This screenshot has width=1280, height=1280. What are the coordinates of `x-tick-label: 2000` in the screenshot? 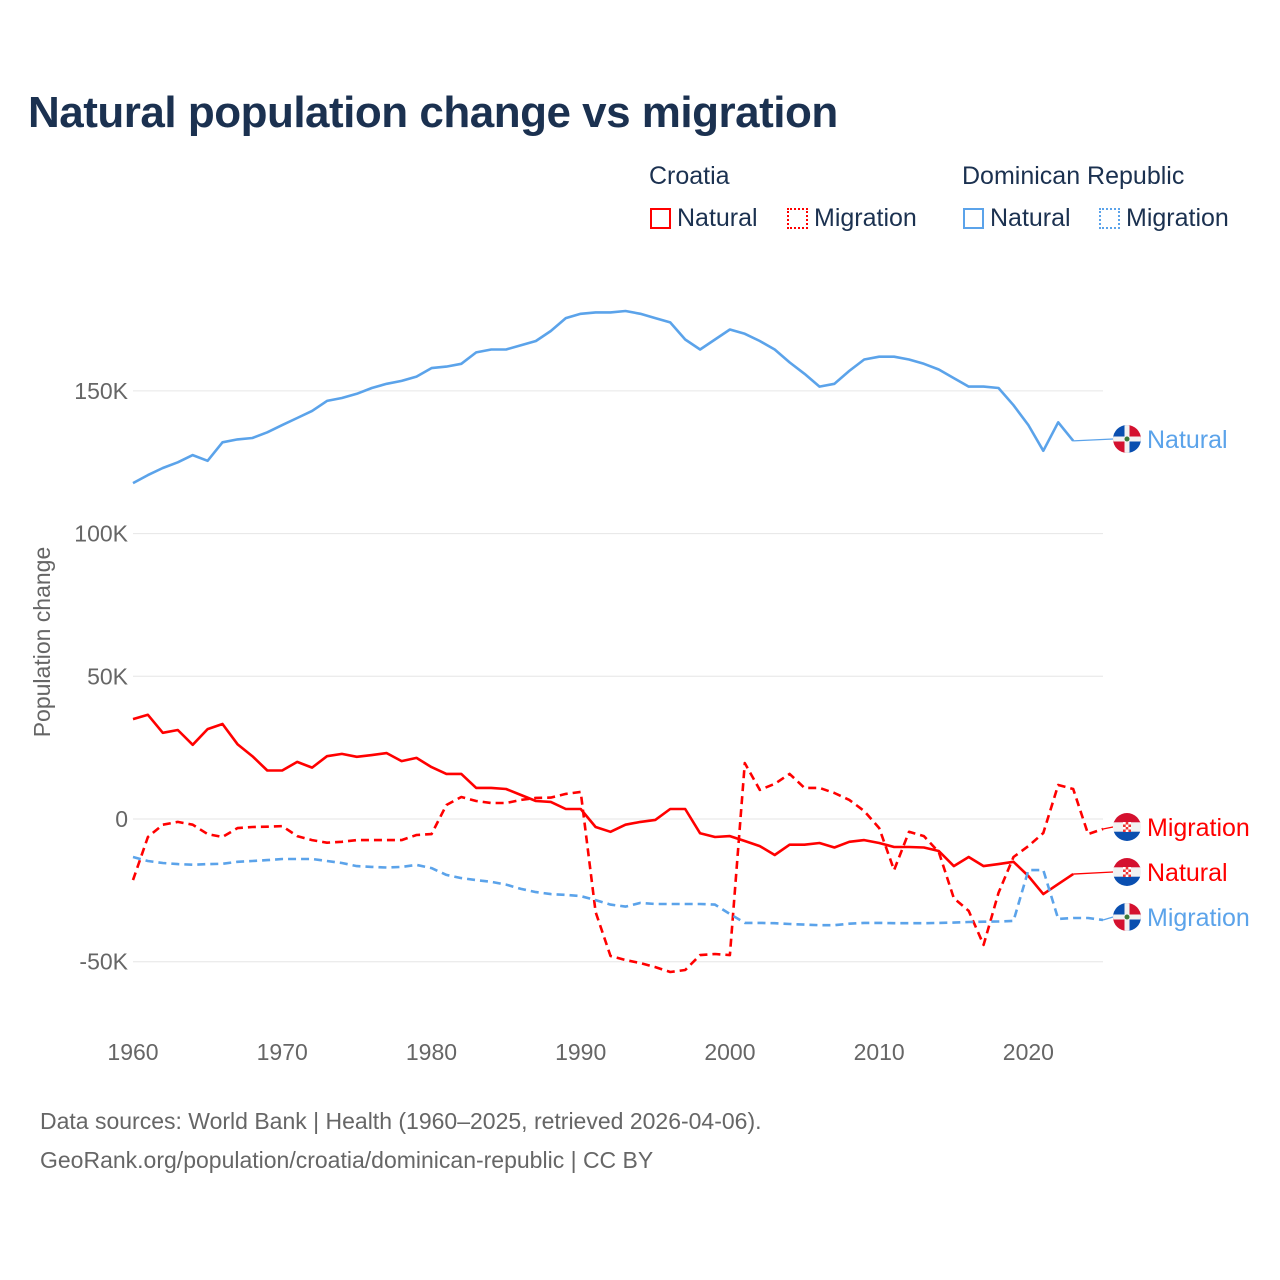 It's located at (729, 1052).